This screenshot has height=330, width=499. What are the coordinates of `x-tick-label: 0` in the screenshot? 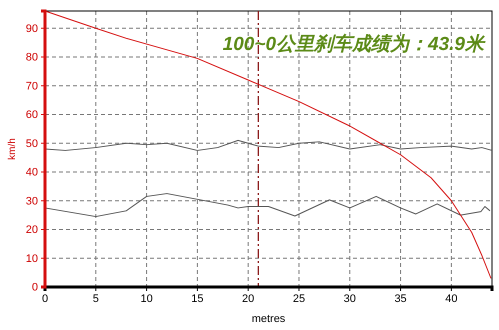 It's located at (45, 298).